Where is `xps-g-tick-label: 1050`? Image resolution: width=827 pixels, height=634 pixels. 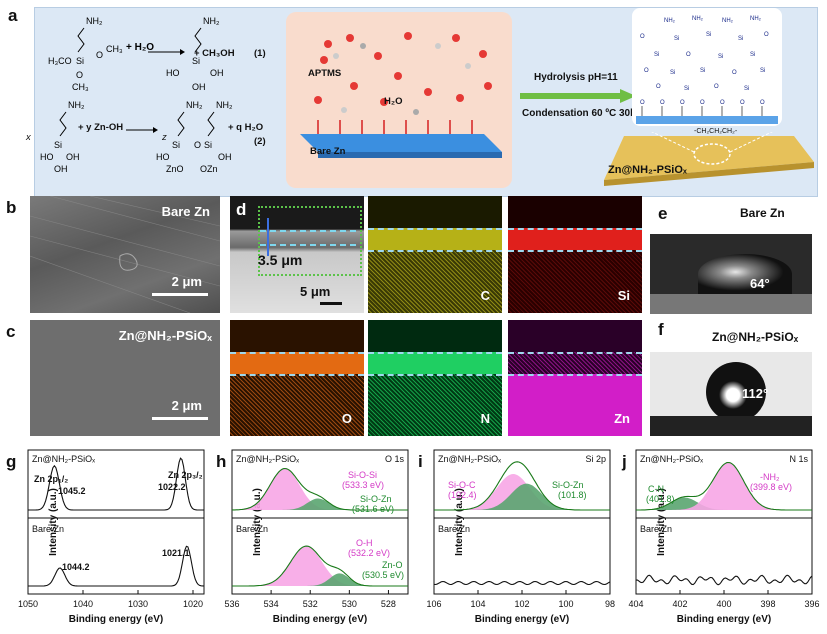
xps-g-tick-label: 1050 is located at coordinates (28, 604).